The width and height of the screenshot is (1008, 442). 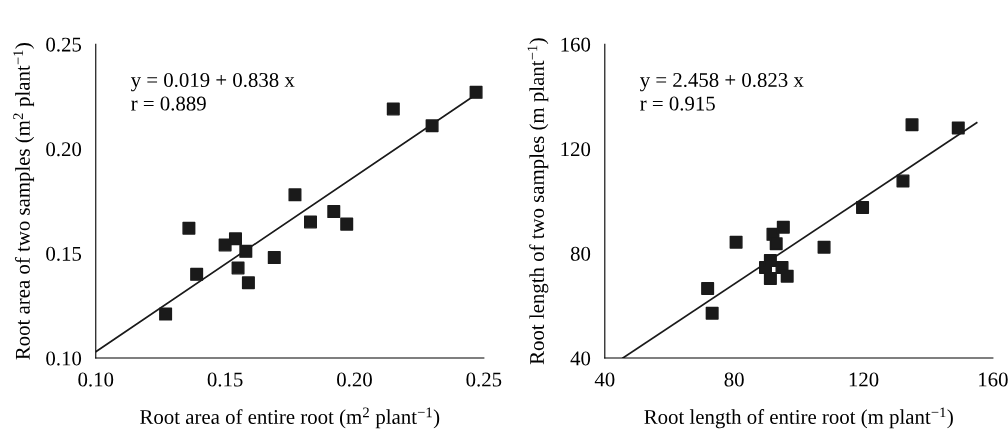 I want to click on y-tick-label: 0.25, so click(x=64, y=44).